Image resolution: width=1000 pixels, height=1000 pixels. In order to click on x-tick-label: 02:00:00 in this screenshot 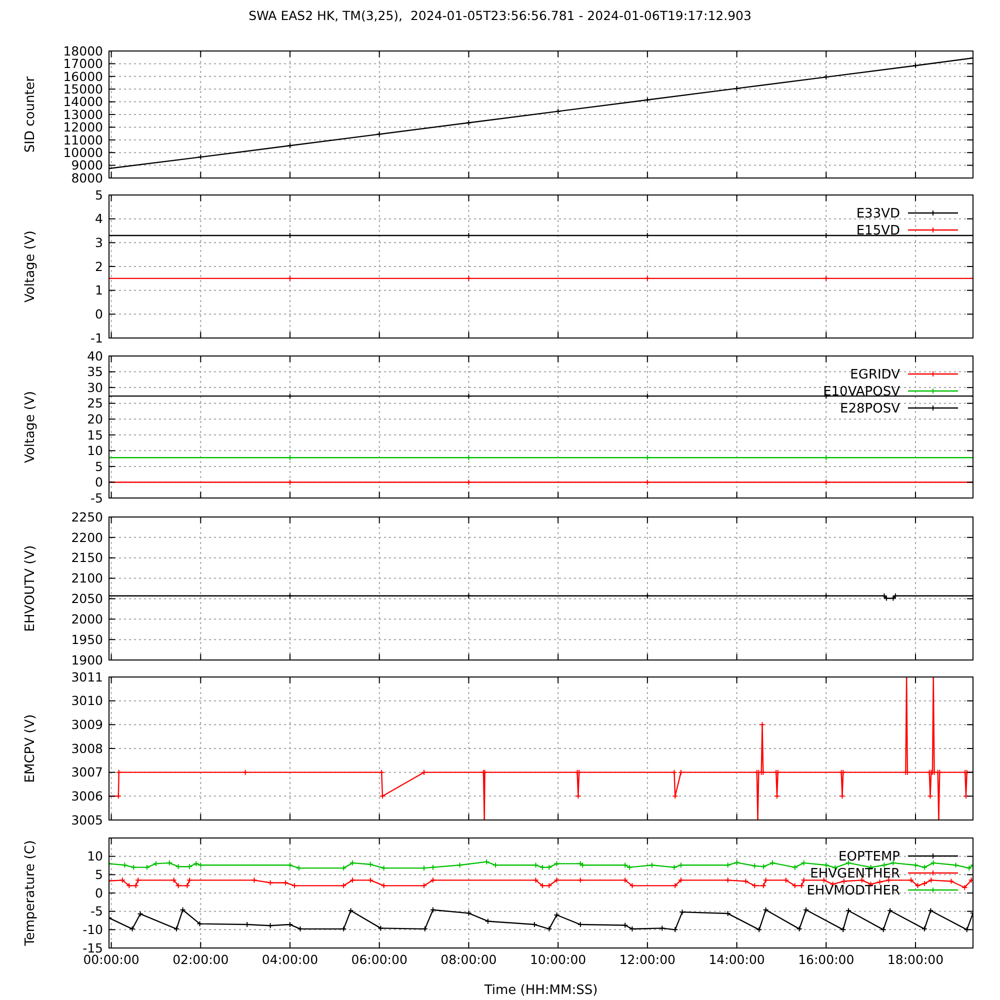, I will do `click(200, 959)`.